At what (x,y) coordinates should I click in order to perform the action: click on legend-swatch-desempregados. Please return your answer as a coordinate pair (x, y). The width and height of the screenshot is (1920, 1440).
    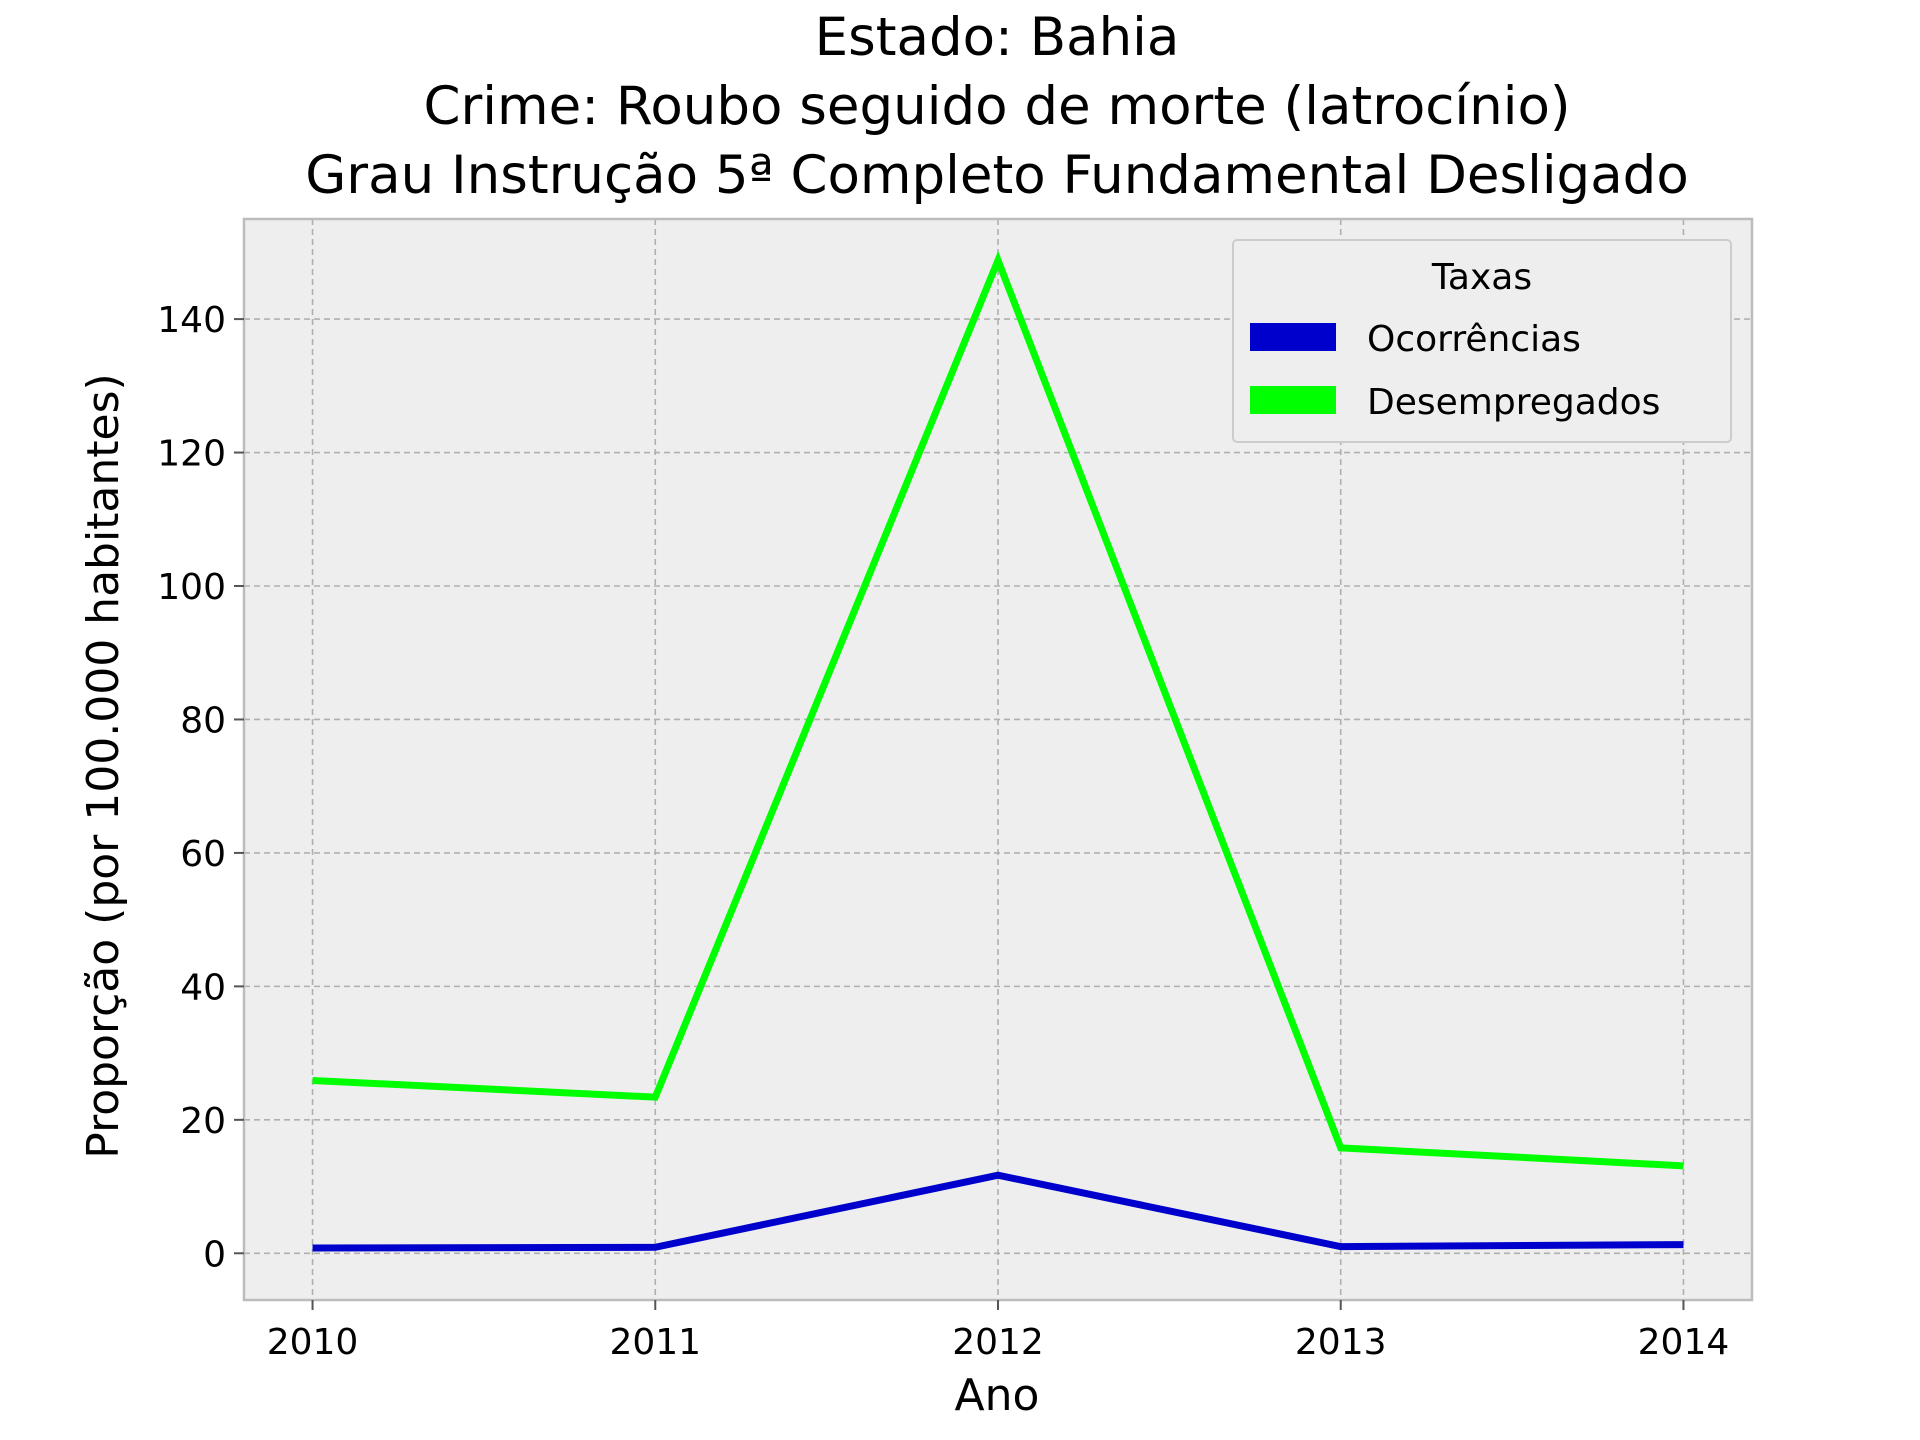
    Looking at the image, I should click on (1293, 400).